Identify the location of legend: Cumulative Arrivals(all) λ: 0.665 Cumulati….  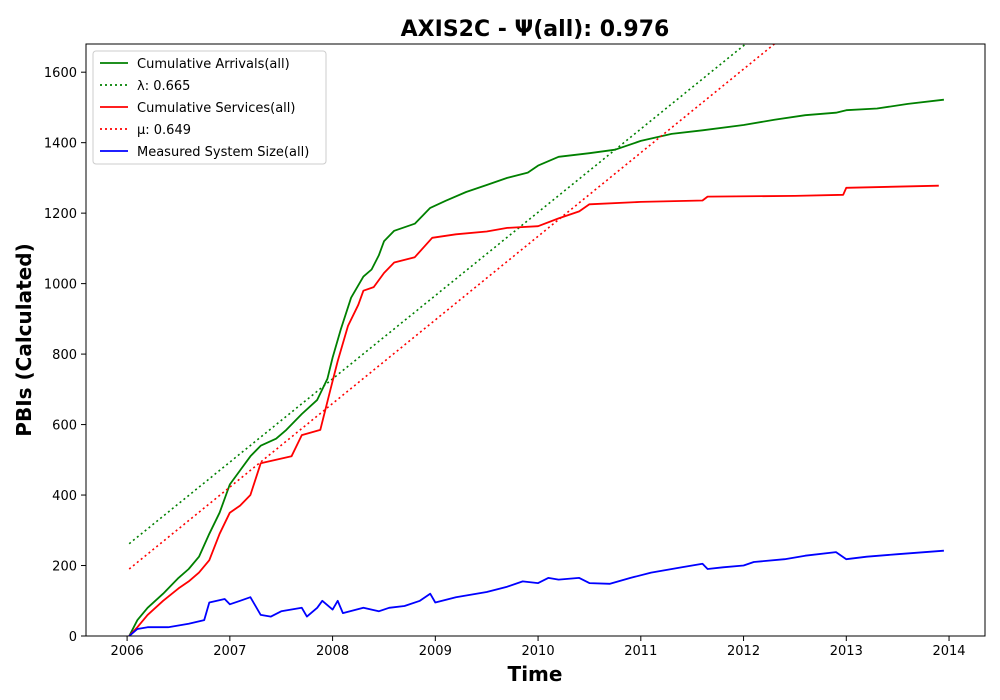
(209, 107).